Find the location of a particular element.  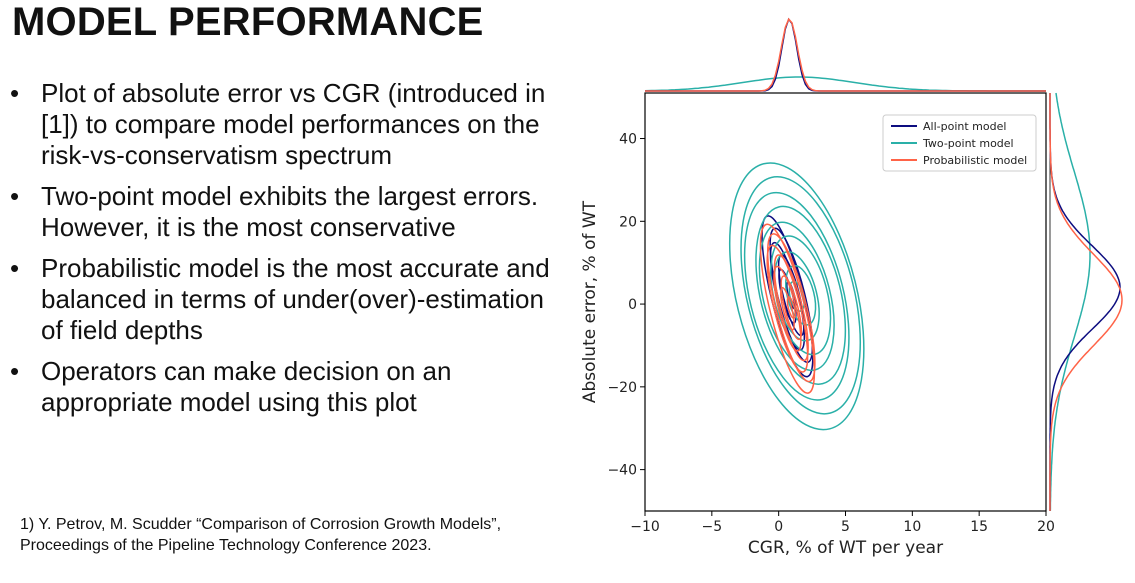

legend-label: Two-point model is located at coordinates (968, 143).